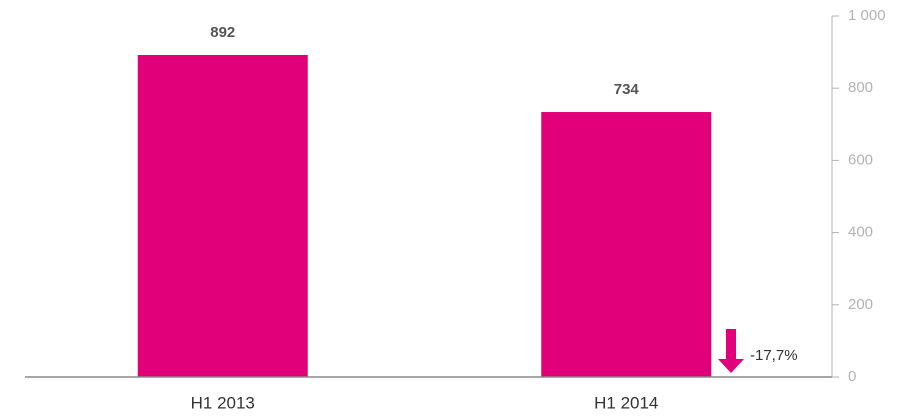 This screenshot has height=416, width=913. What do you see at coordinates (867, 15) in the screenshot?
I see `y-tick-label: 1 000` at bounding box center [867, 15].